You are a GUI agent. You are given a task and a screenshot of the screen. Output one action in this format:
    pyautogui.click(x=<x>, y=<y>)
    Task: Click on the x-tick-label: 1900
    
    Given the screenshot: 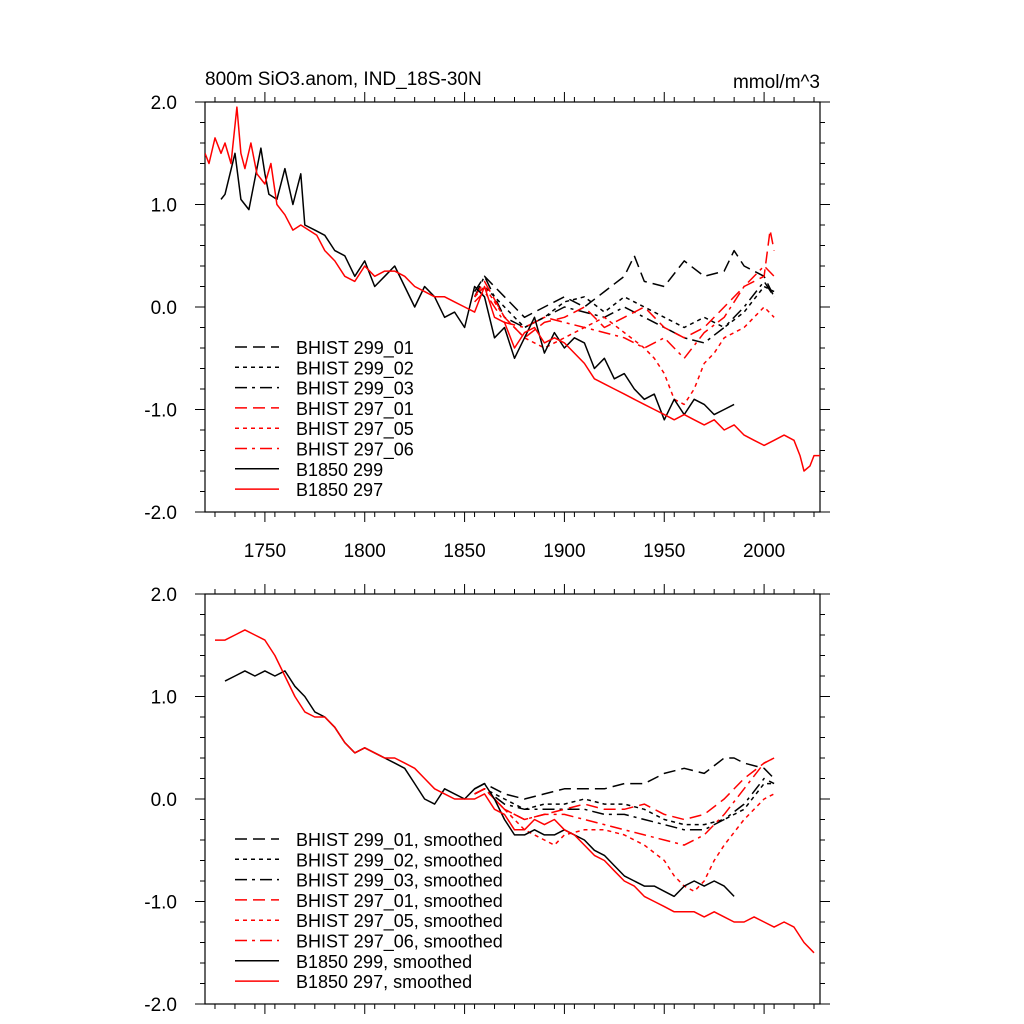 What is the action you would take?
    pyautogui.click(x=564, y=551)
    